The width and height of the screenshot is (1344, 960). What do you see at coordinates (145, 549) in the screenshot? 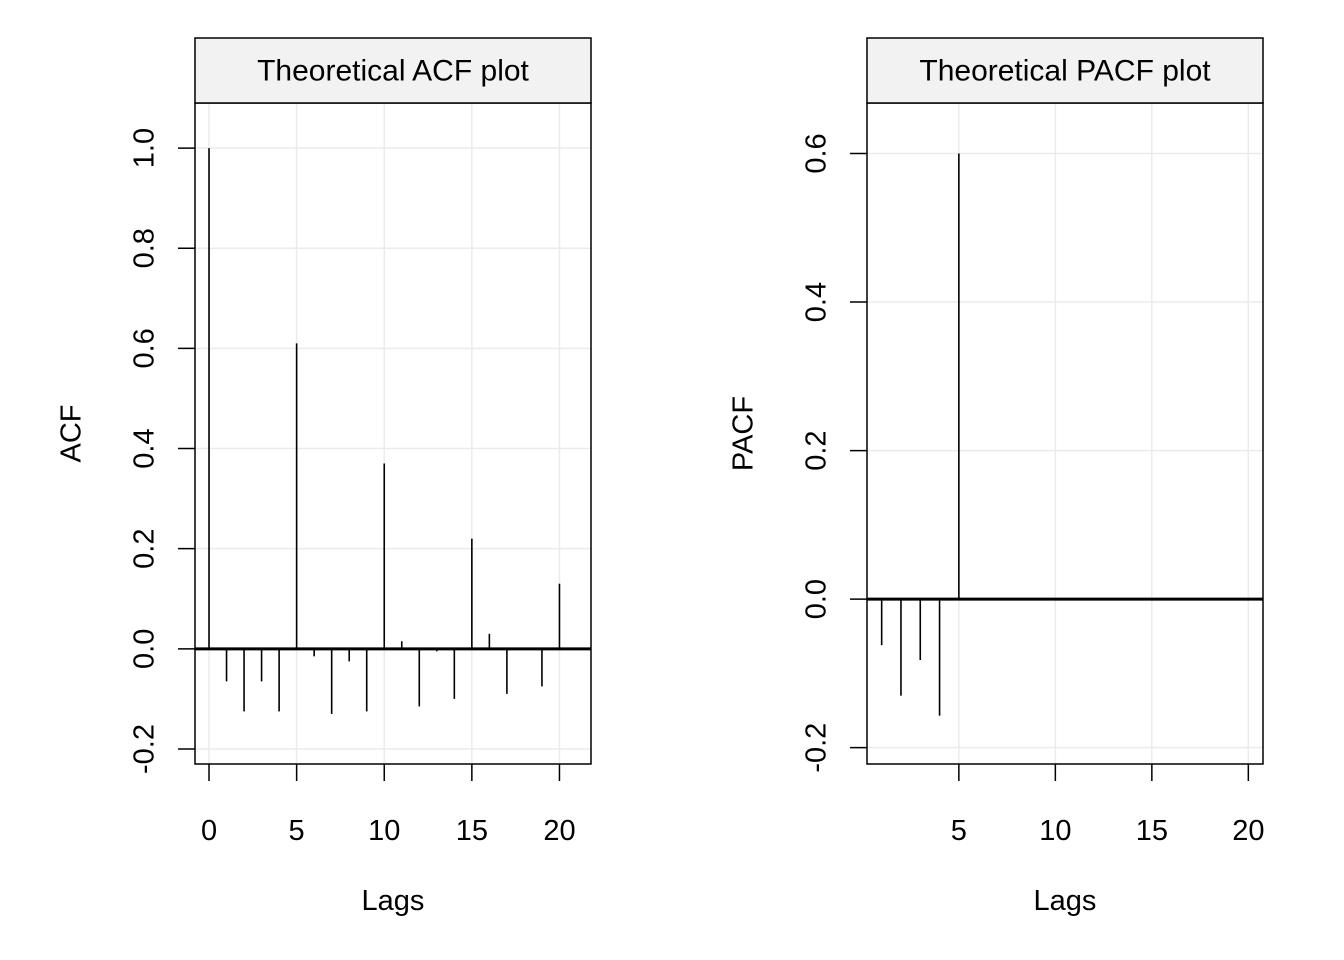
I see `acf-y-tick-label: 0.2` at bounding box center [145, 549].